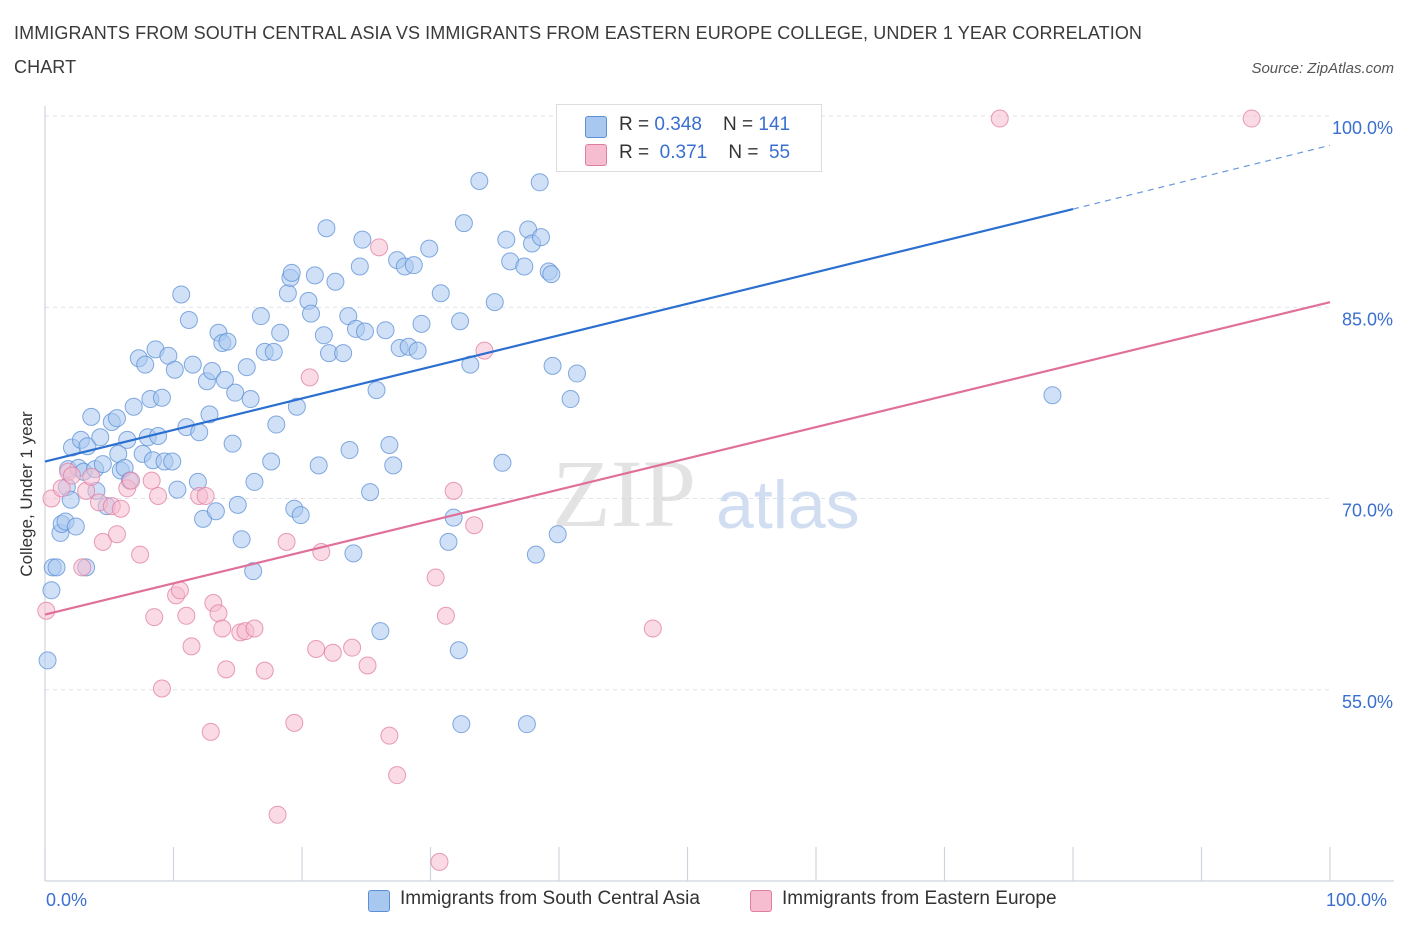  I want to click on source-label: Source: ZipAtlas.com, so click(1322, 68).